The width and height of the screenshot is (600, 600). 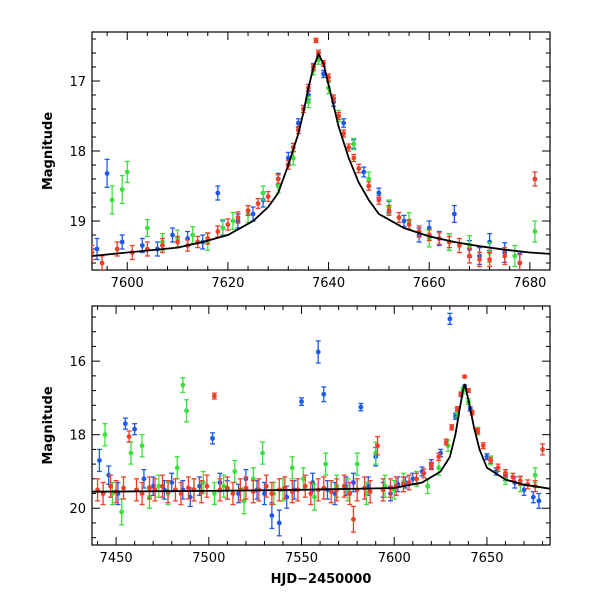 I want to click on y-tick-label: 20, so click(x=77, y=509).